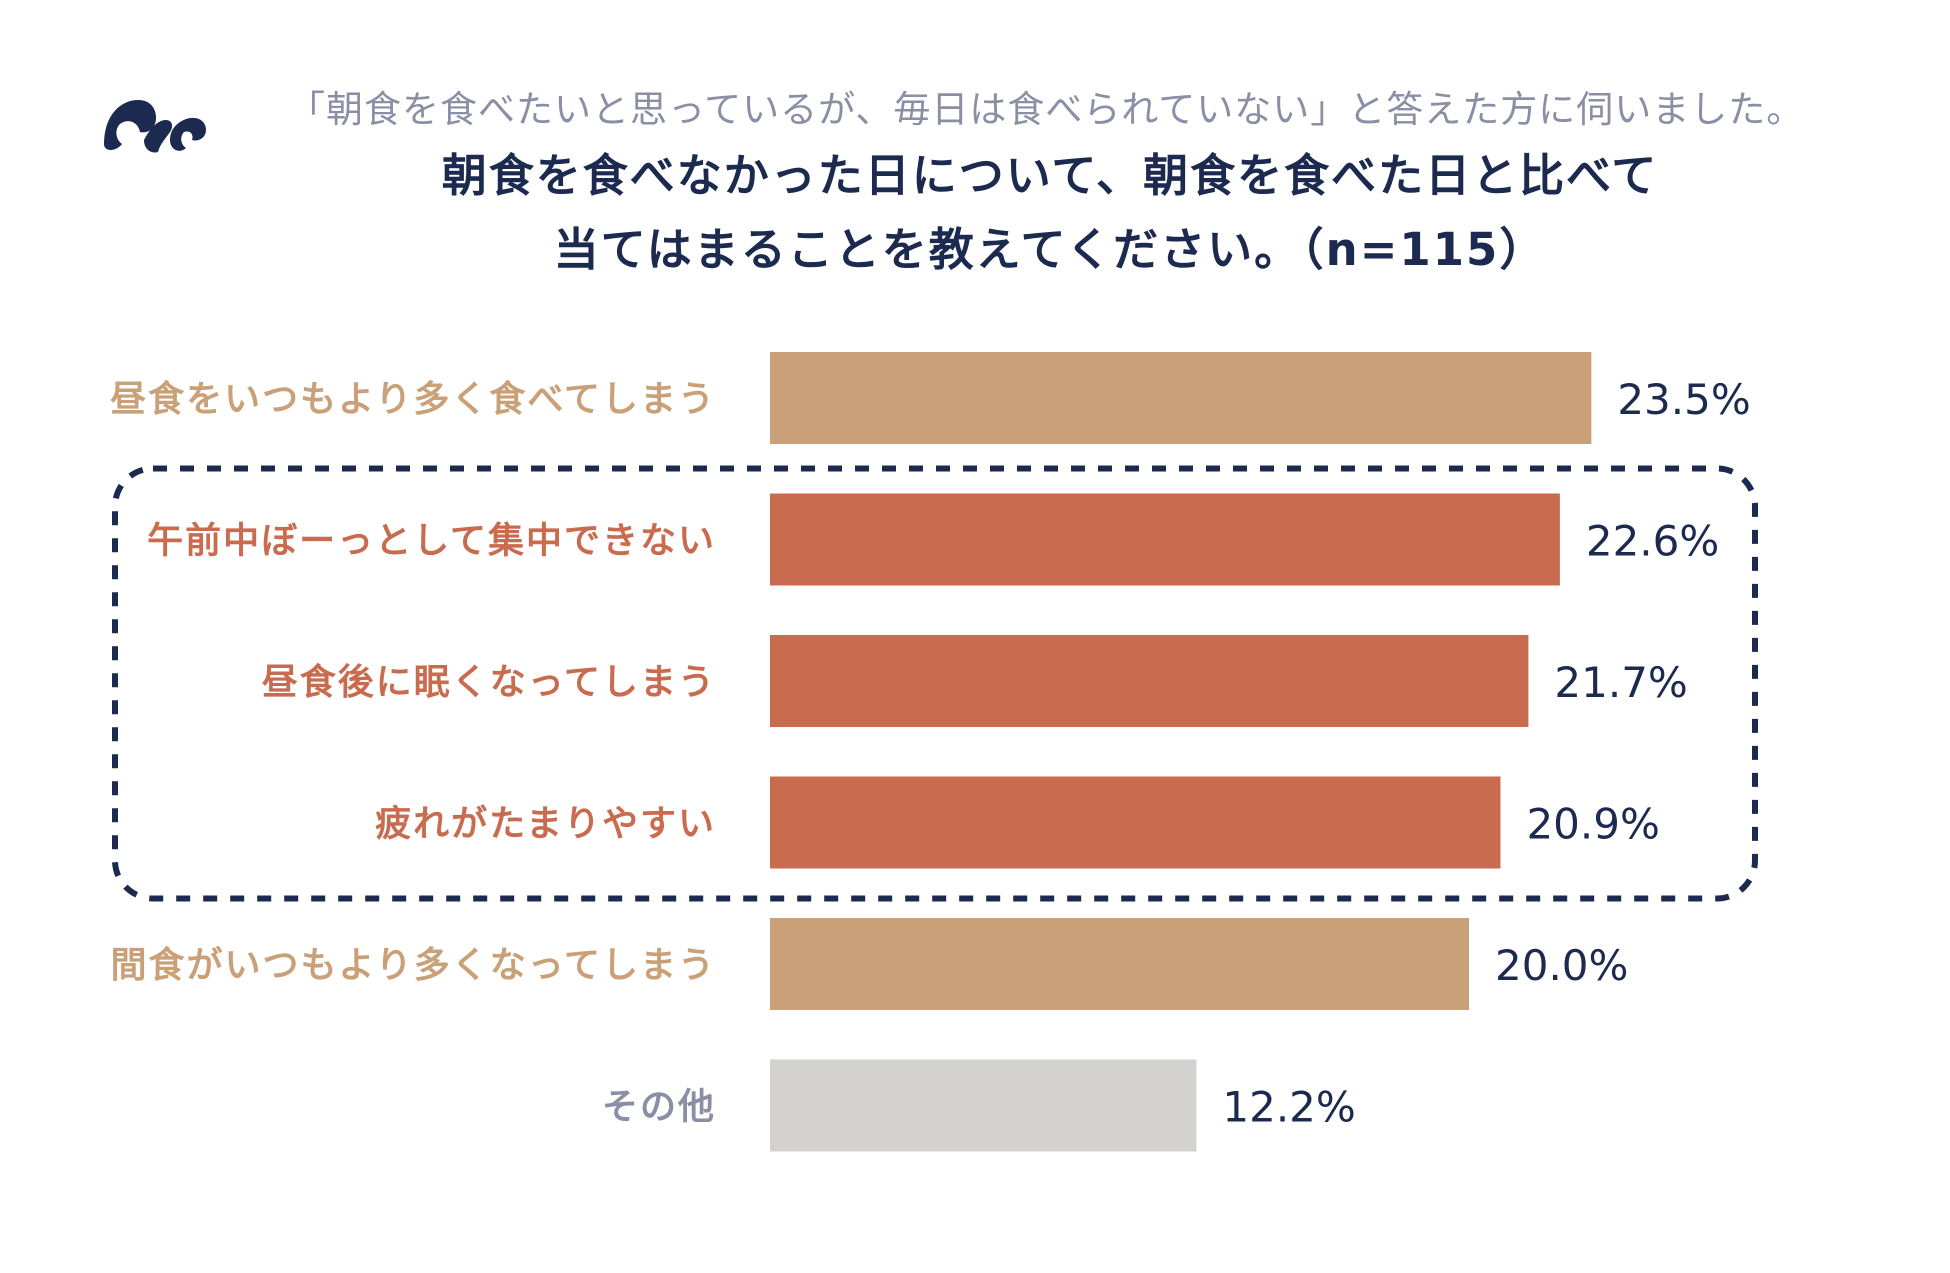 The image size is (1950, 1273). What do you see at coordinates (1046, 109) in the screenshot?
I see `chart-subtitle: 「朝食を食べたいと思っているが、毎日は食べられていない」と答えた方に伺いました。` at bounding box center [1046, 109].